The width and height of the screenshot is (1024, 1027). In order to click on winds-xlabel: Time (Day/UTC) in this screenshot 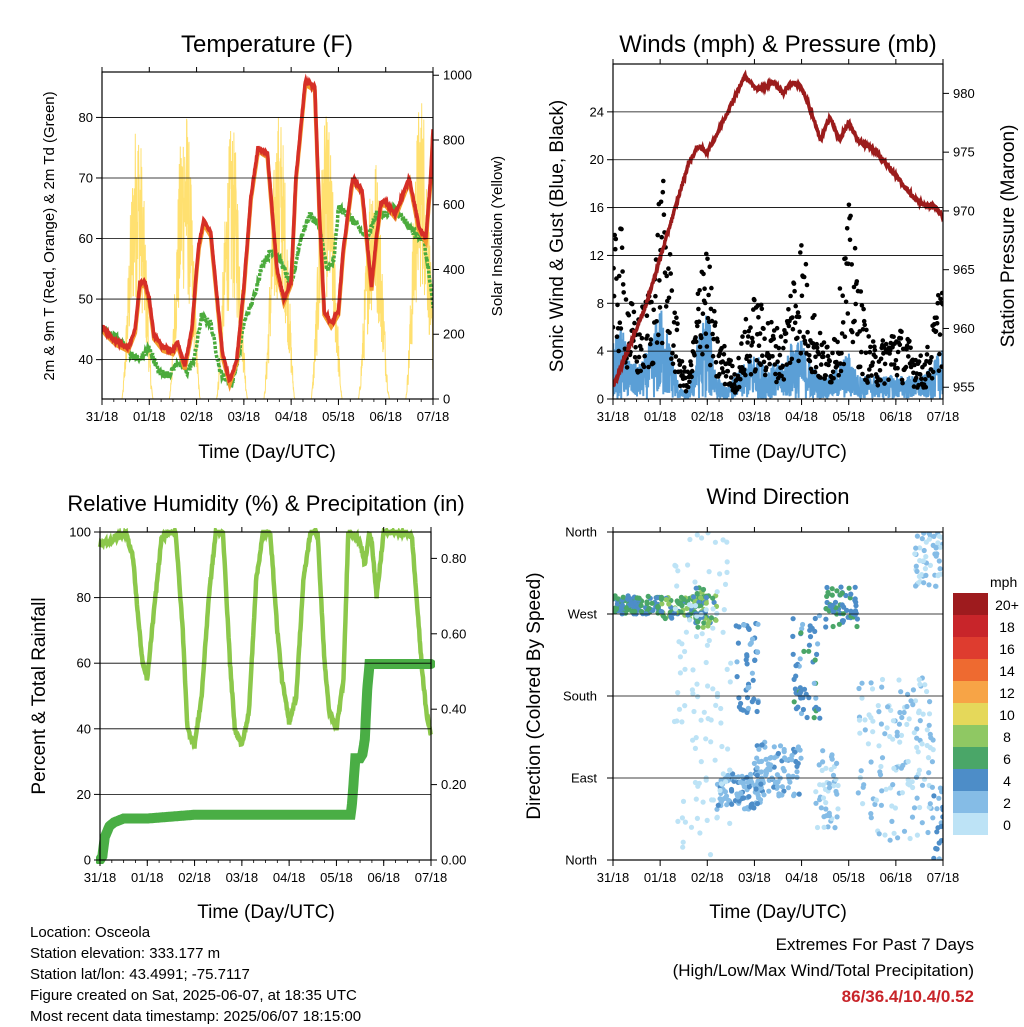, I will do `click(778, 452)`.